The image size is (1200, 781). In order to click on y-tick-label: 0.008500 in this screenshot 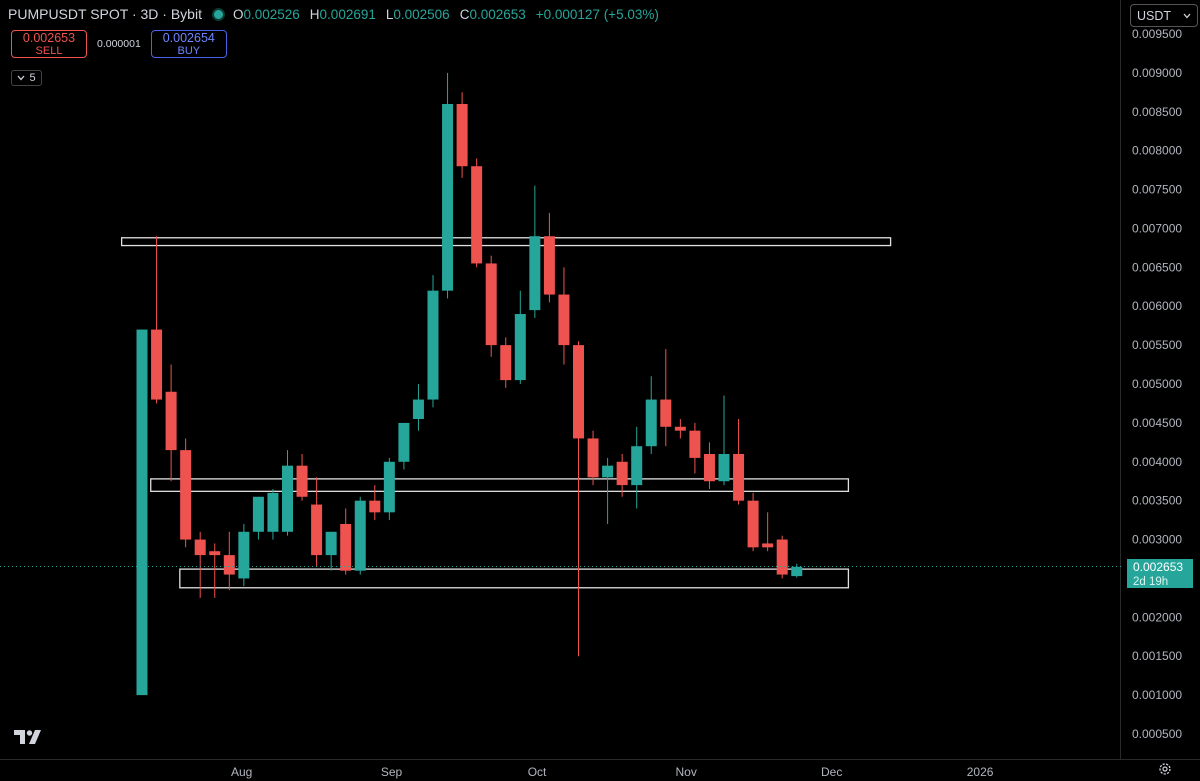, I will do `click(1157, 112)`.